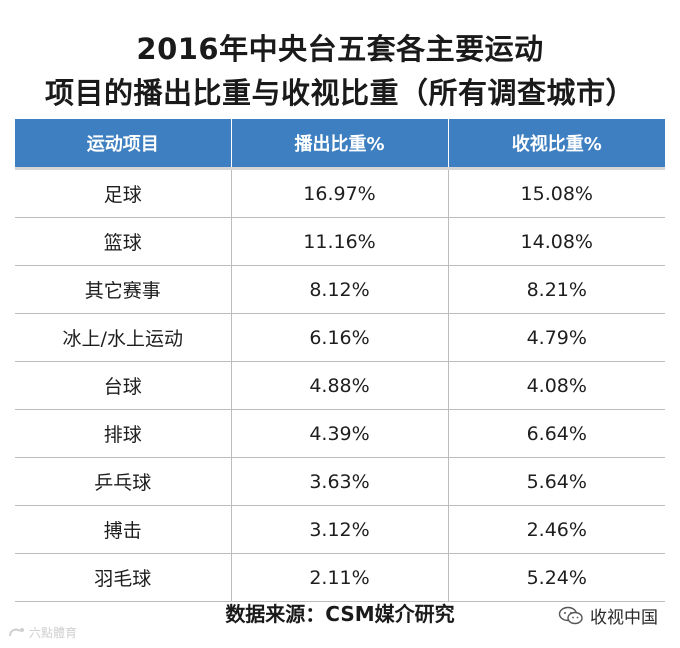 The image size is (680, 648). I want to click on table-header-row: 运动项目 播出比重% 收视比重%, so click(340, 144).